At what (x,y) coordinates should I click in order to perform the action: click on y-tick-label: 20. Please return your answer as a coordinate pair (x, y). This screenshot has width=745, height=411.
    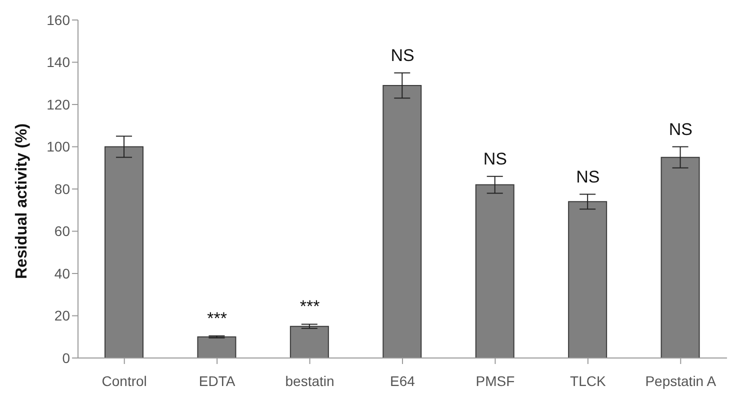
    Looking at the image, I should click on (62, 316).